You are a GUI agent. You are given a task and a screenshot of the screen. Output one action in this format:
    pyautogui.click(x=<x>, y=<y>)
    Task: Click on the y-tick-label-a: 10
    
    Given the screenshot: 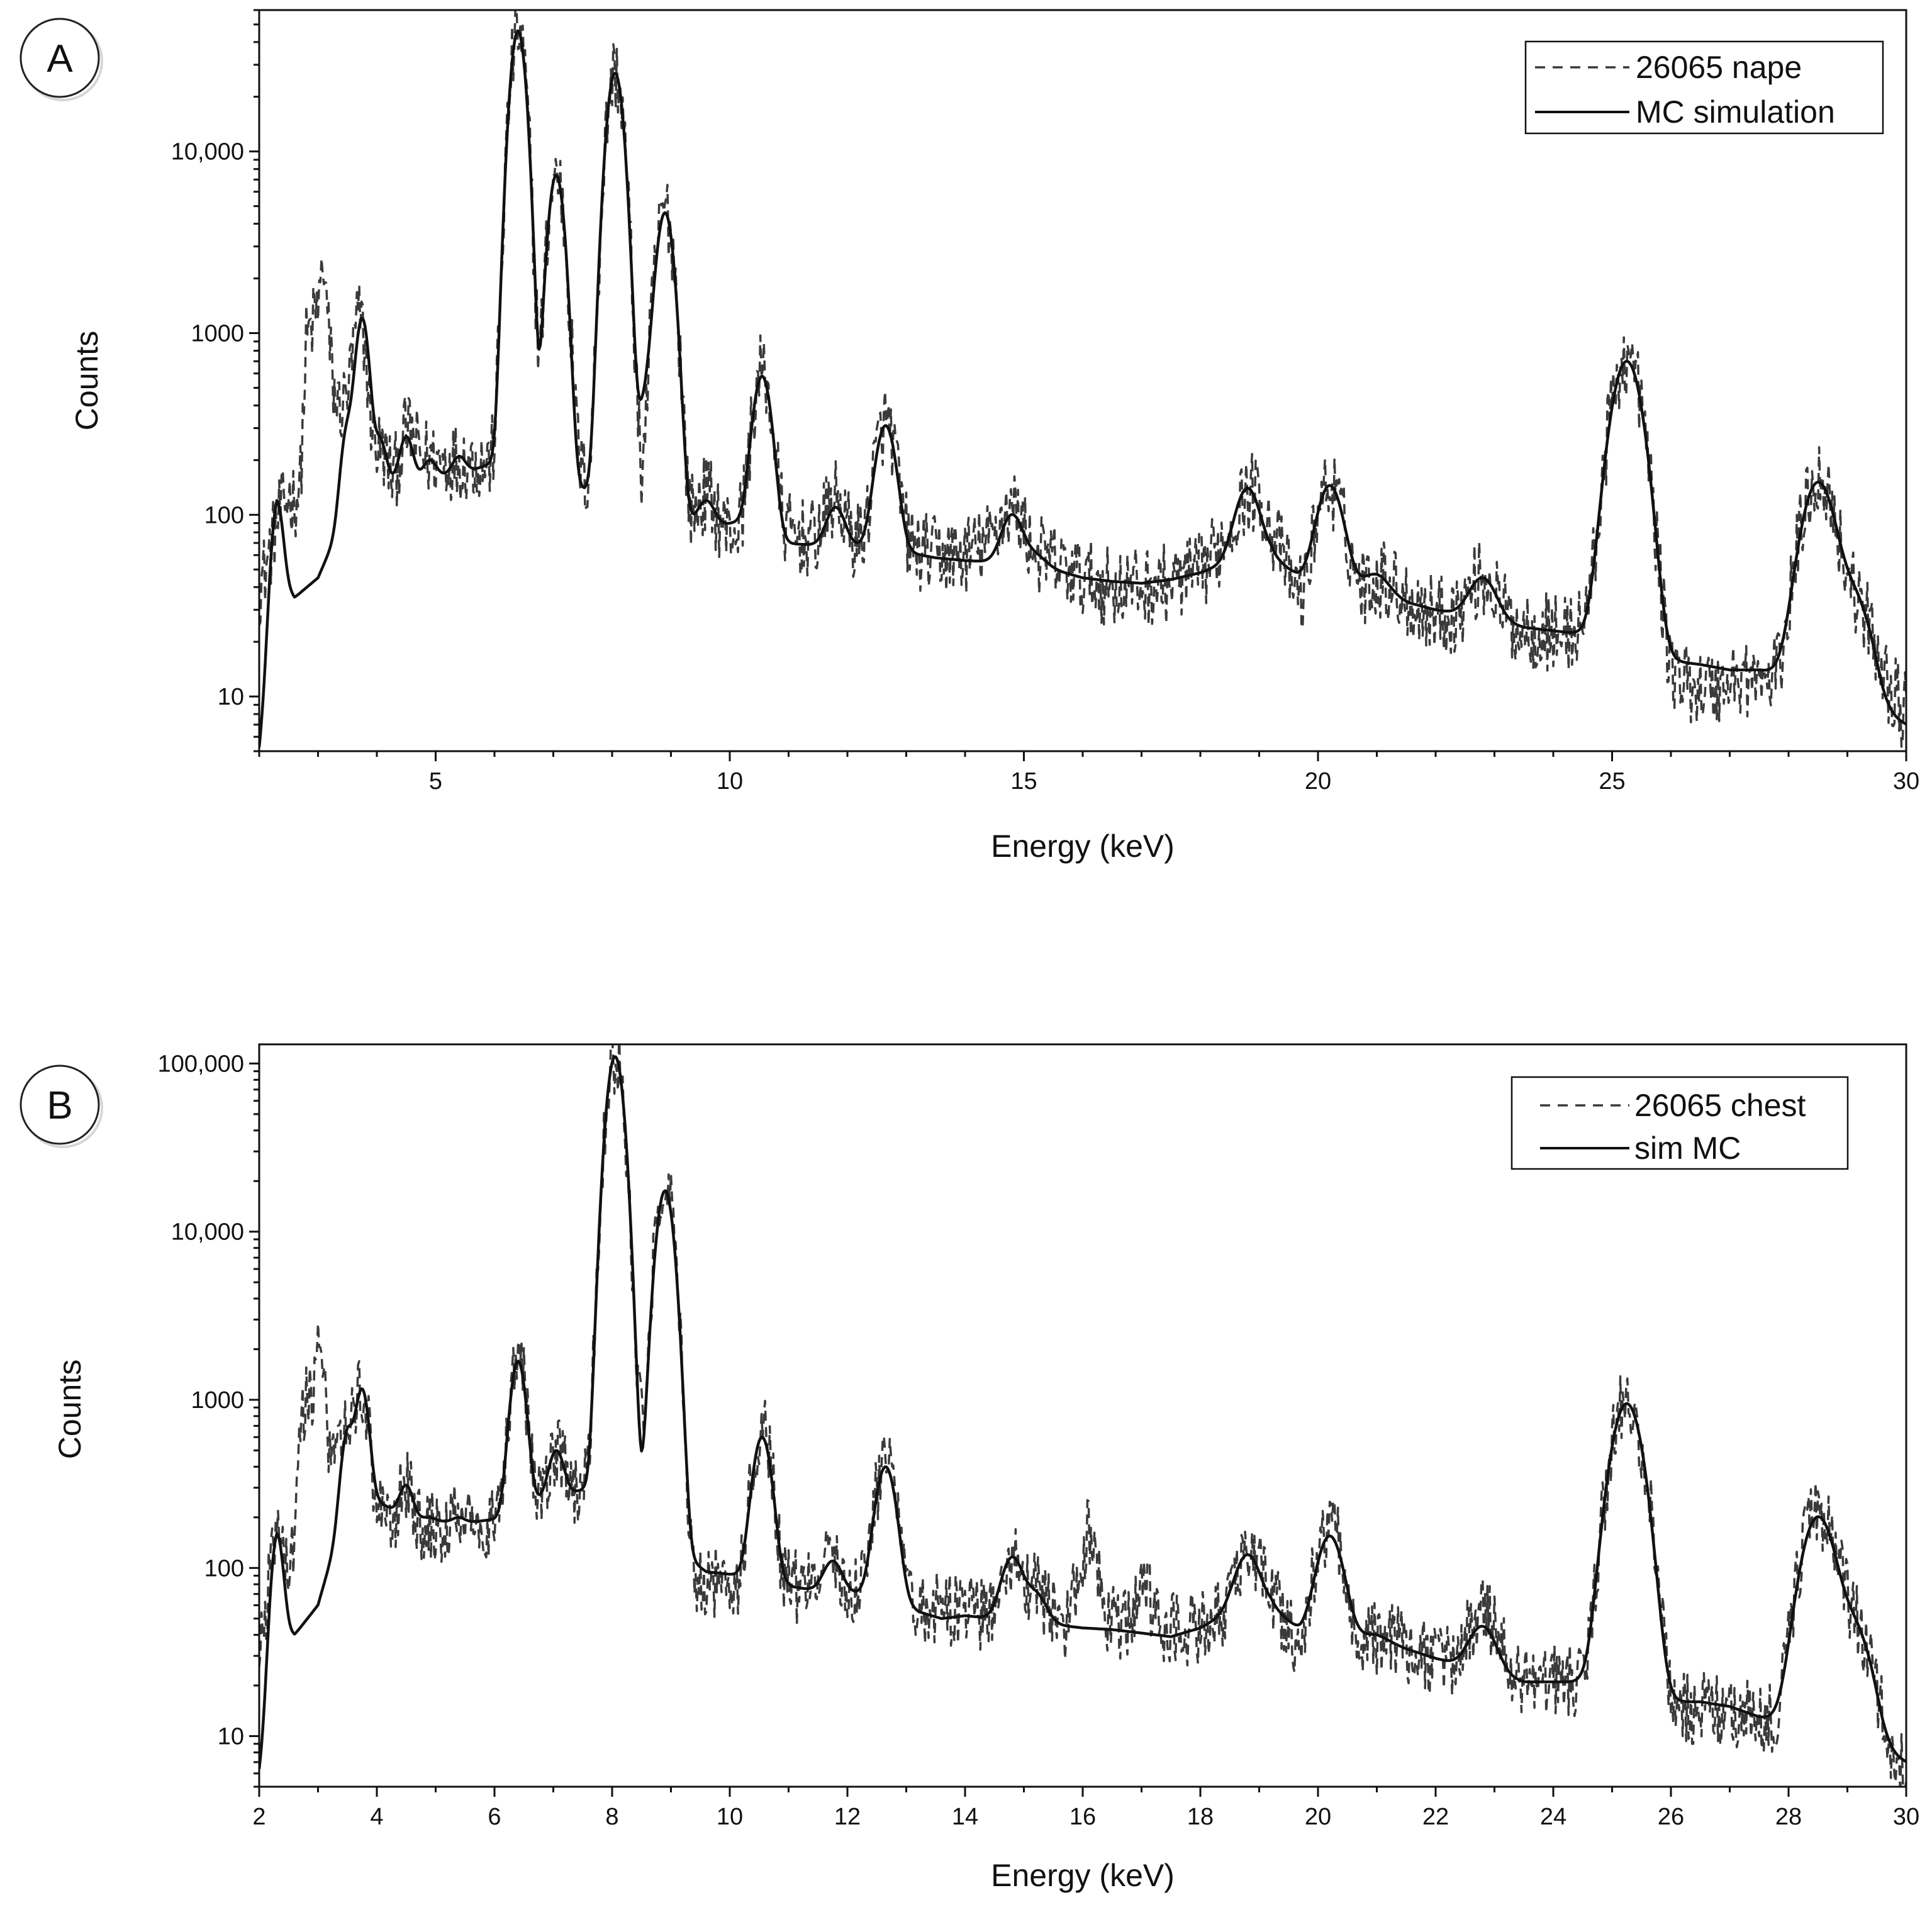 What is the action you would take?
    pyautogui.click(x=231, y=697)
    